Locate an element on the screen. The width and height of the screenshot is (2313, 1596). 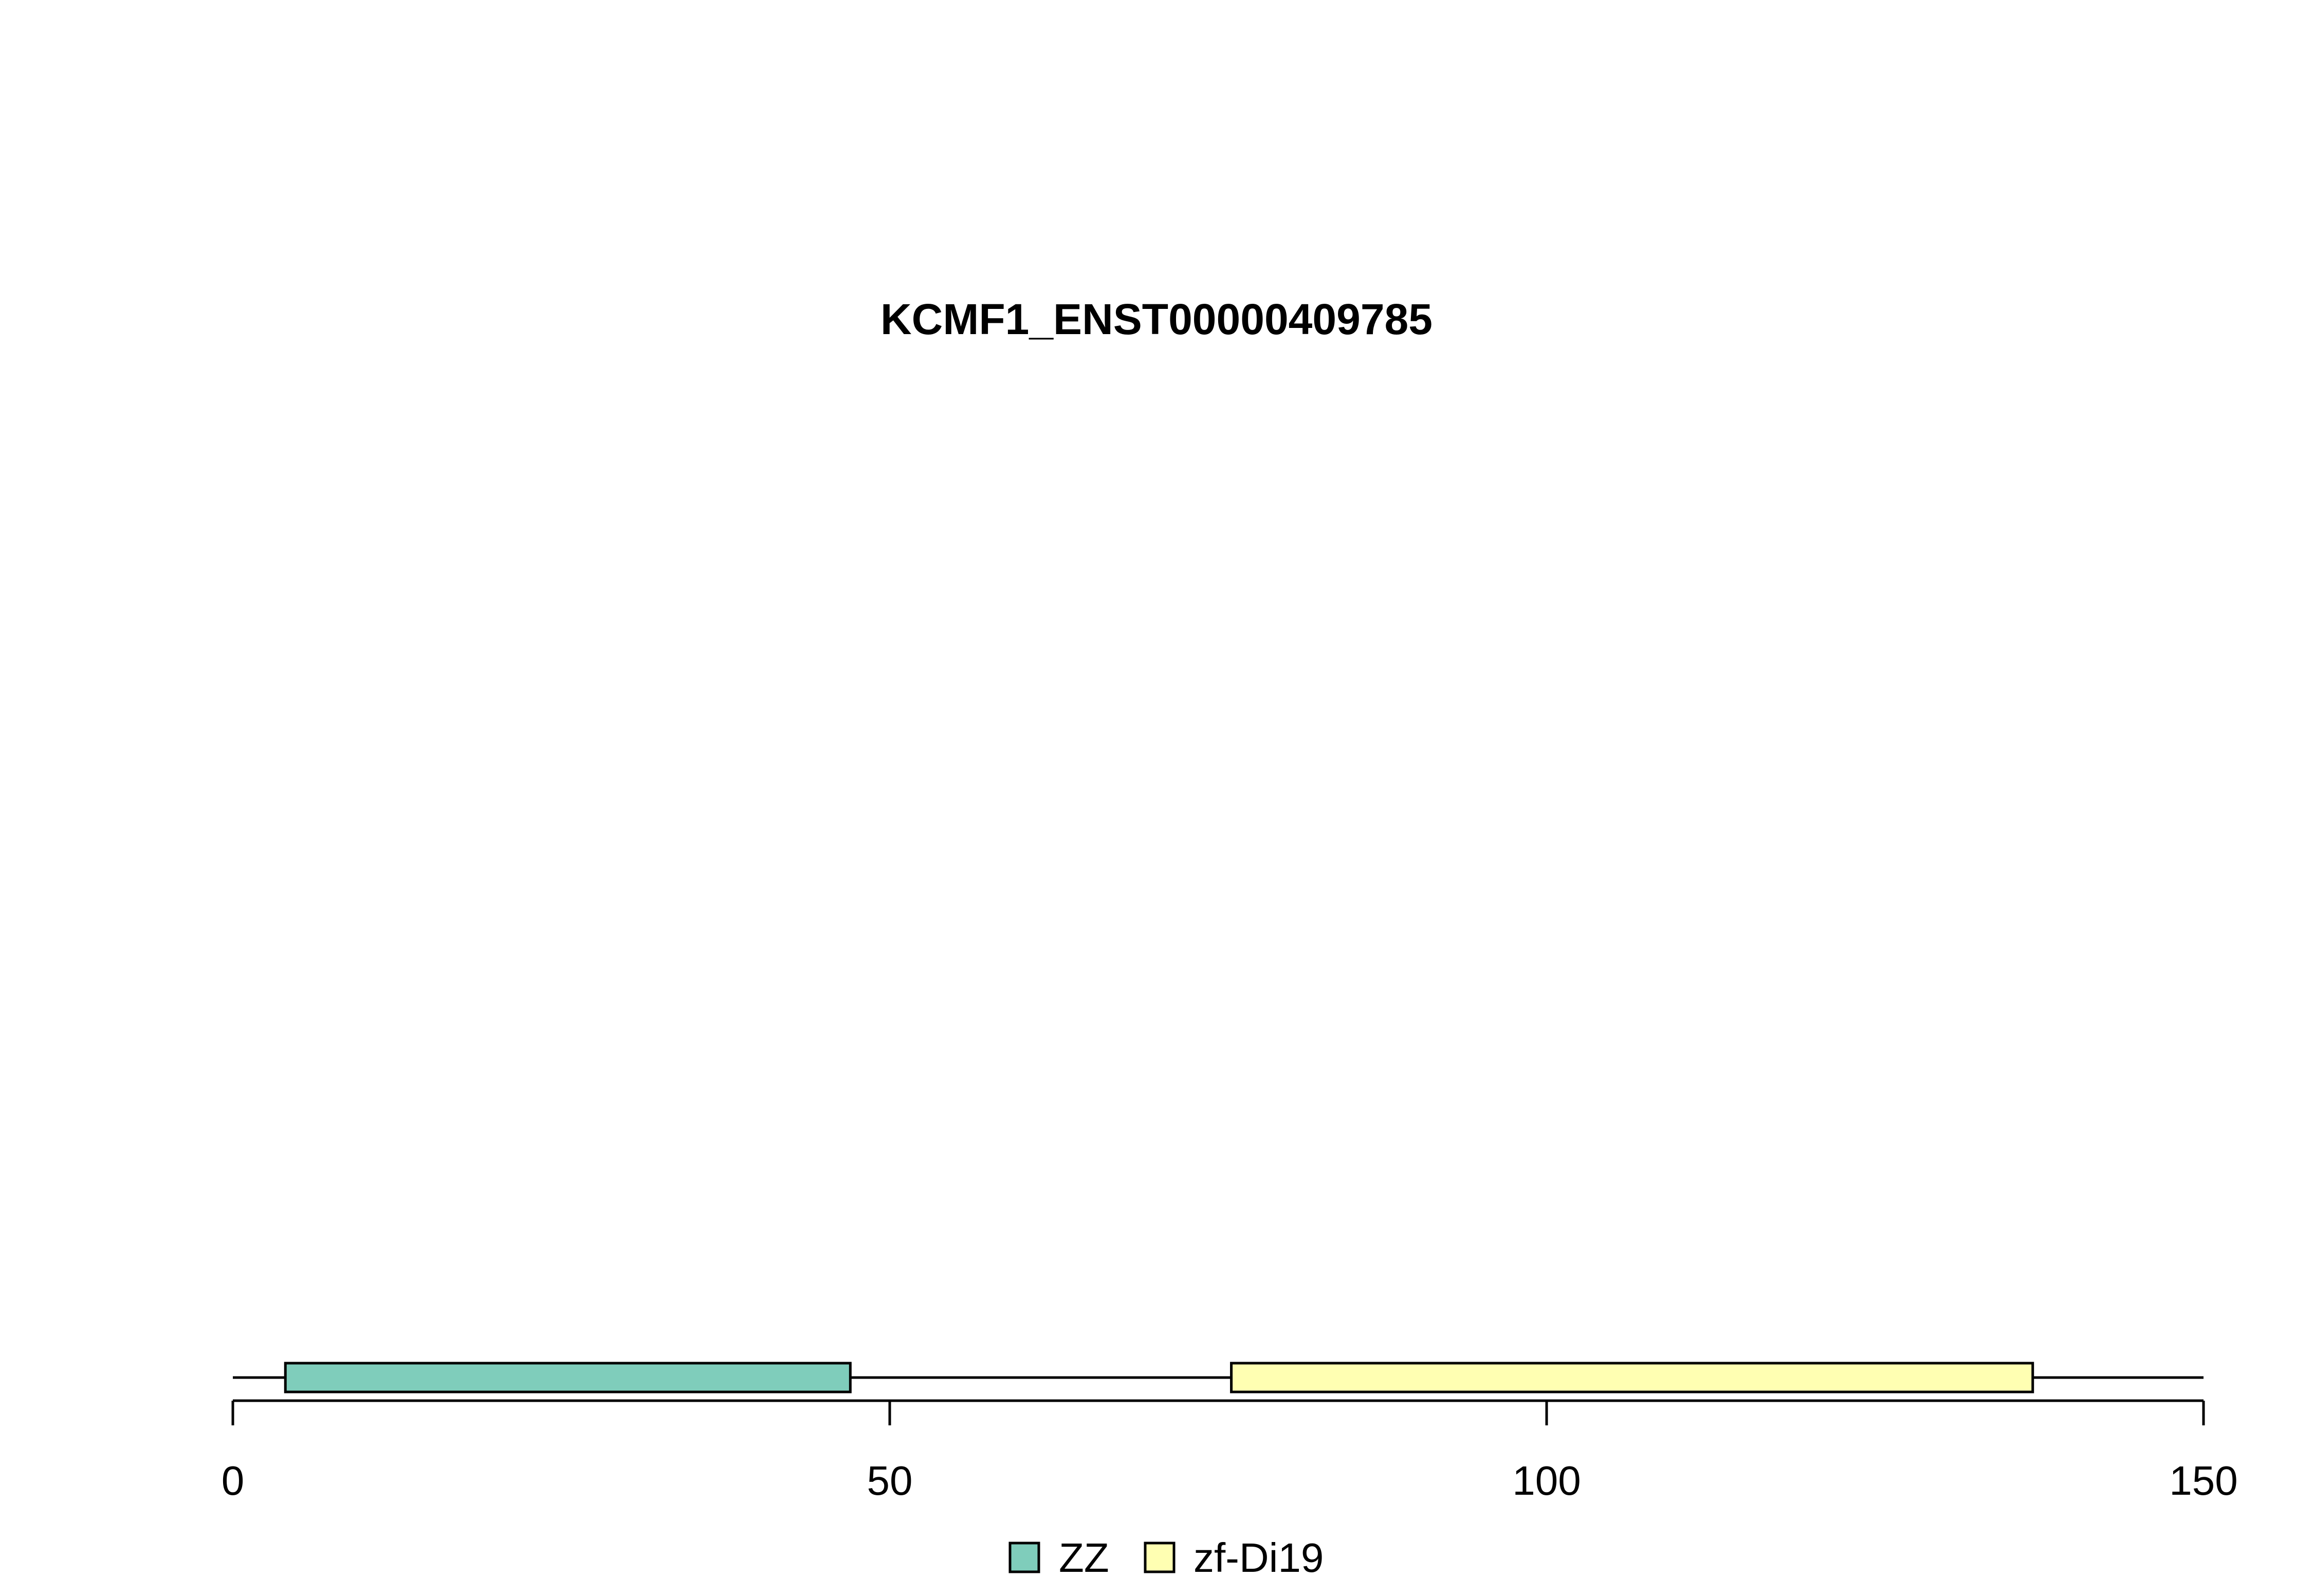
chart-title: KCMF1_ENST00000409785 is located at coordinates (1156, 319).